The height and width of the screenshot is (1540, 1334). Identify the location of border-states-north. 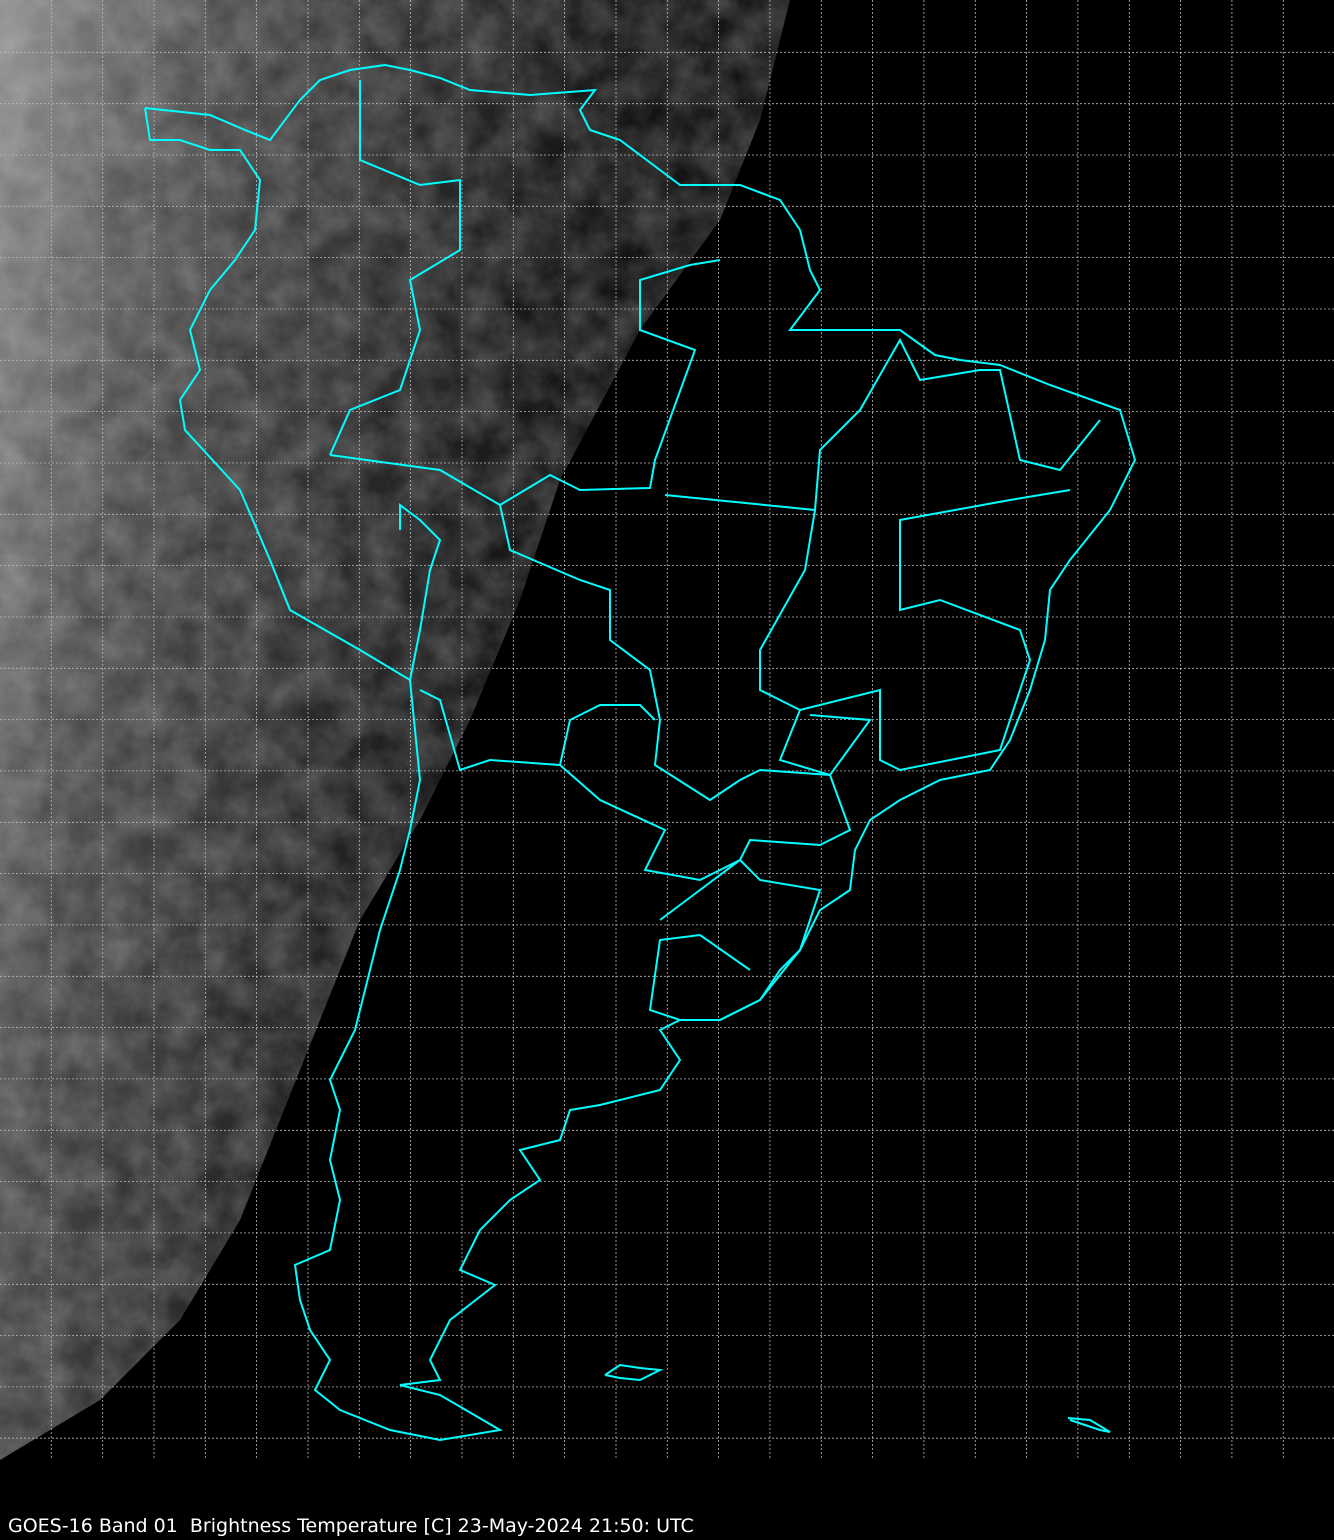
(882, 424).